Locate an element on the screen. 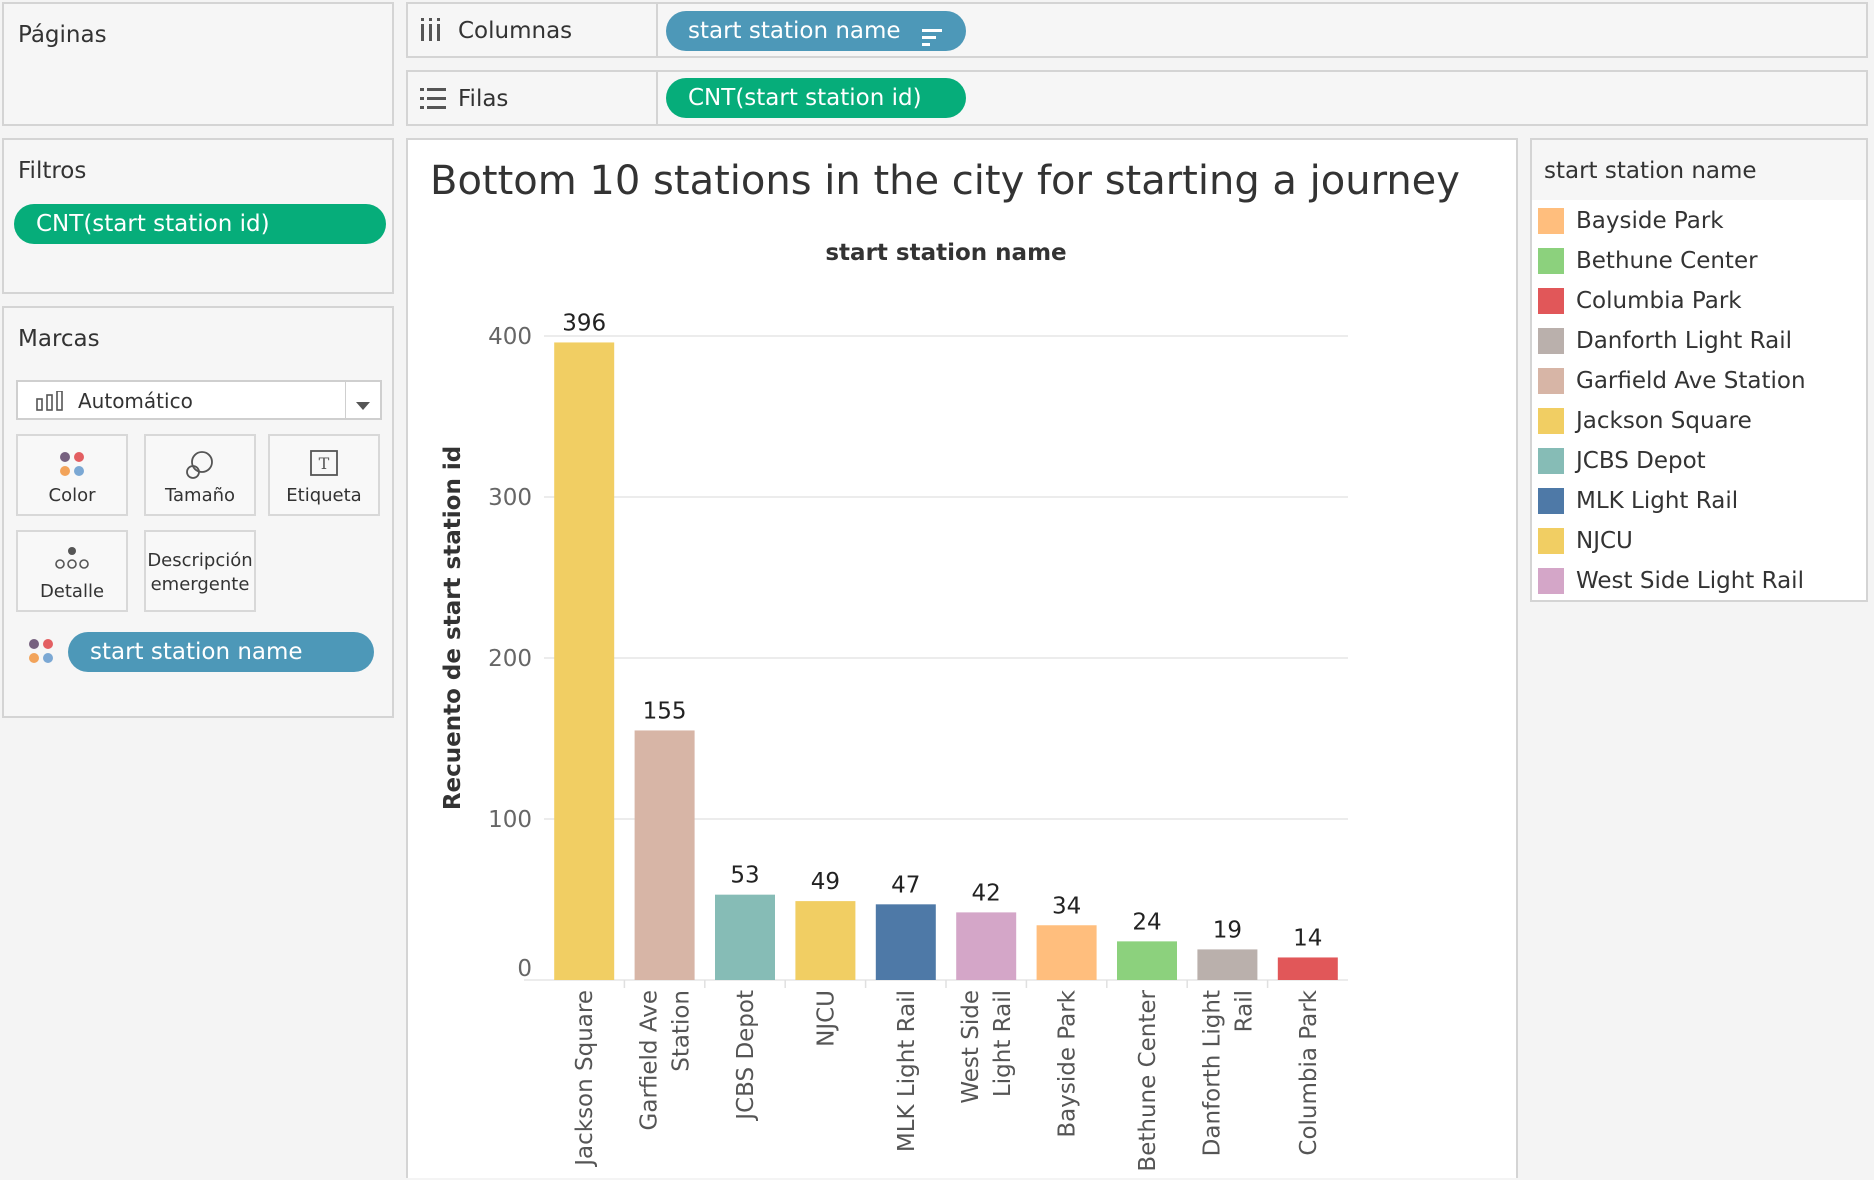 This screenshot has width=1874, height=1180. columns-icon is located at coordinates (431, 32).